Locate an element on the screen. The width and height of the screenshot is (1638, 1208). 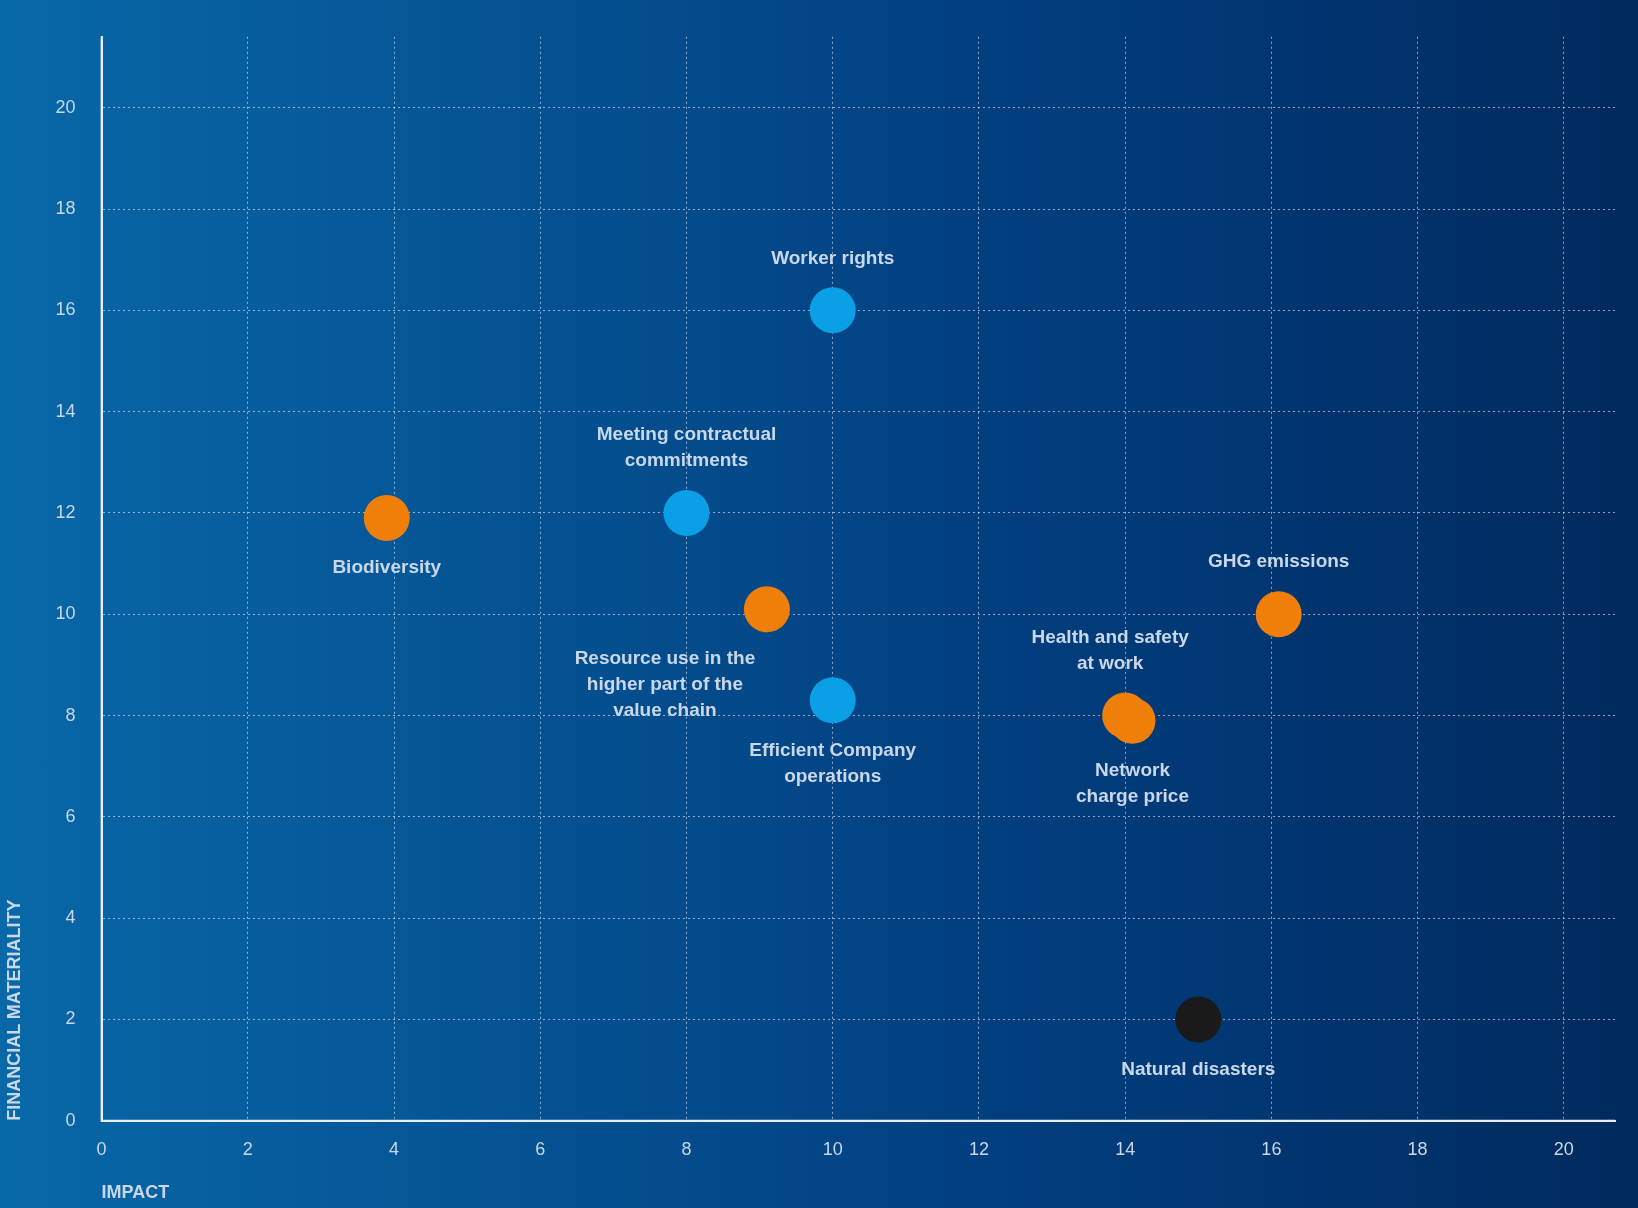
y-tick-label: 10 is located at coordinates (65, 613).